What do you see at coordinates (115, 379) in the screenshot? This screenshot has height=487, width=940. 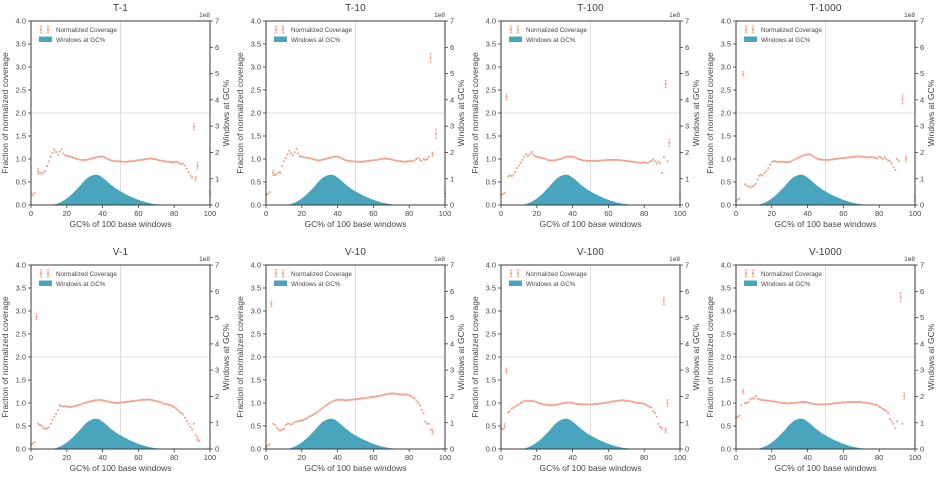 I see `normalized-coverage-series` at bounding box center [115, 379].